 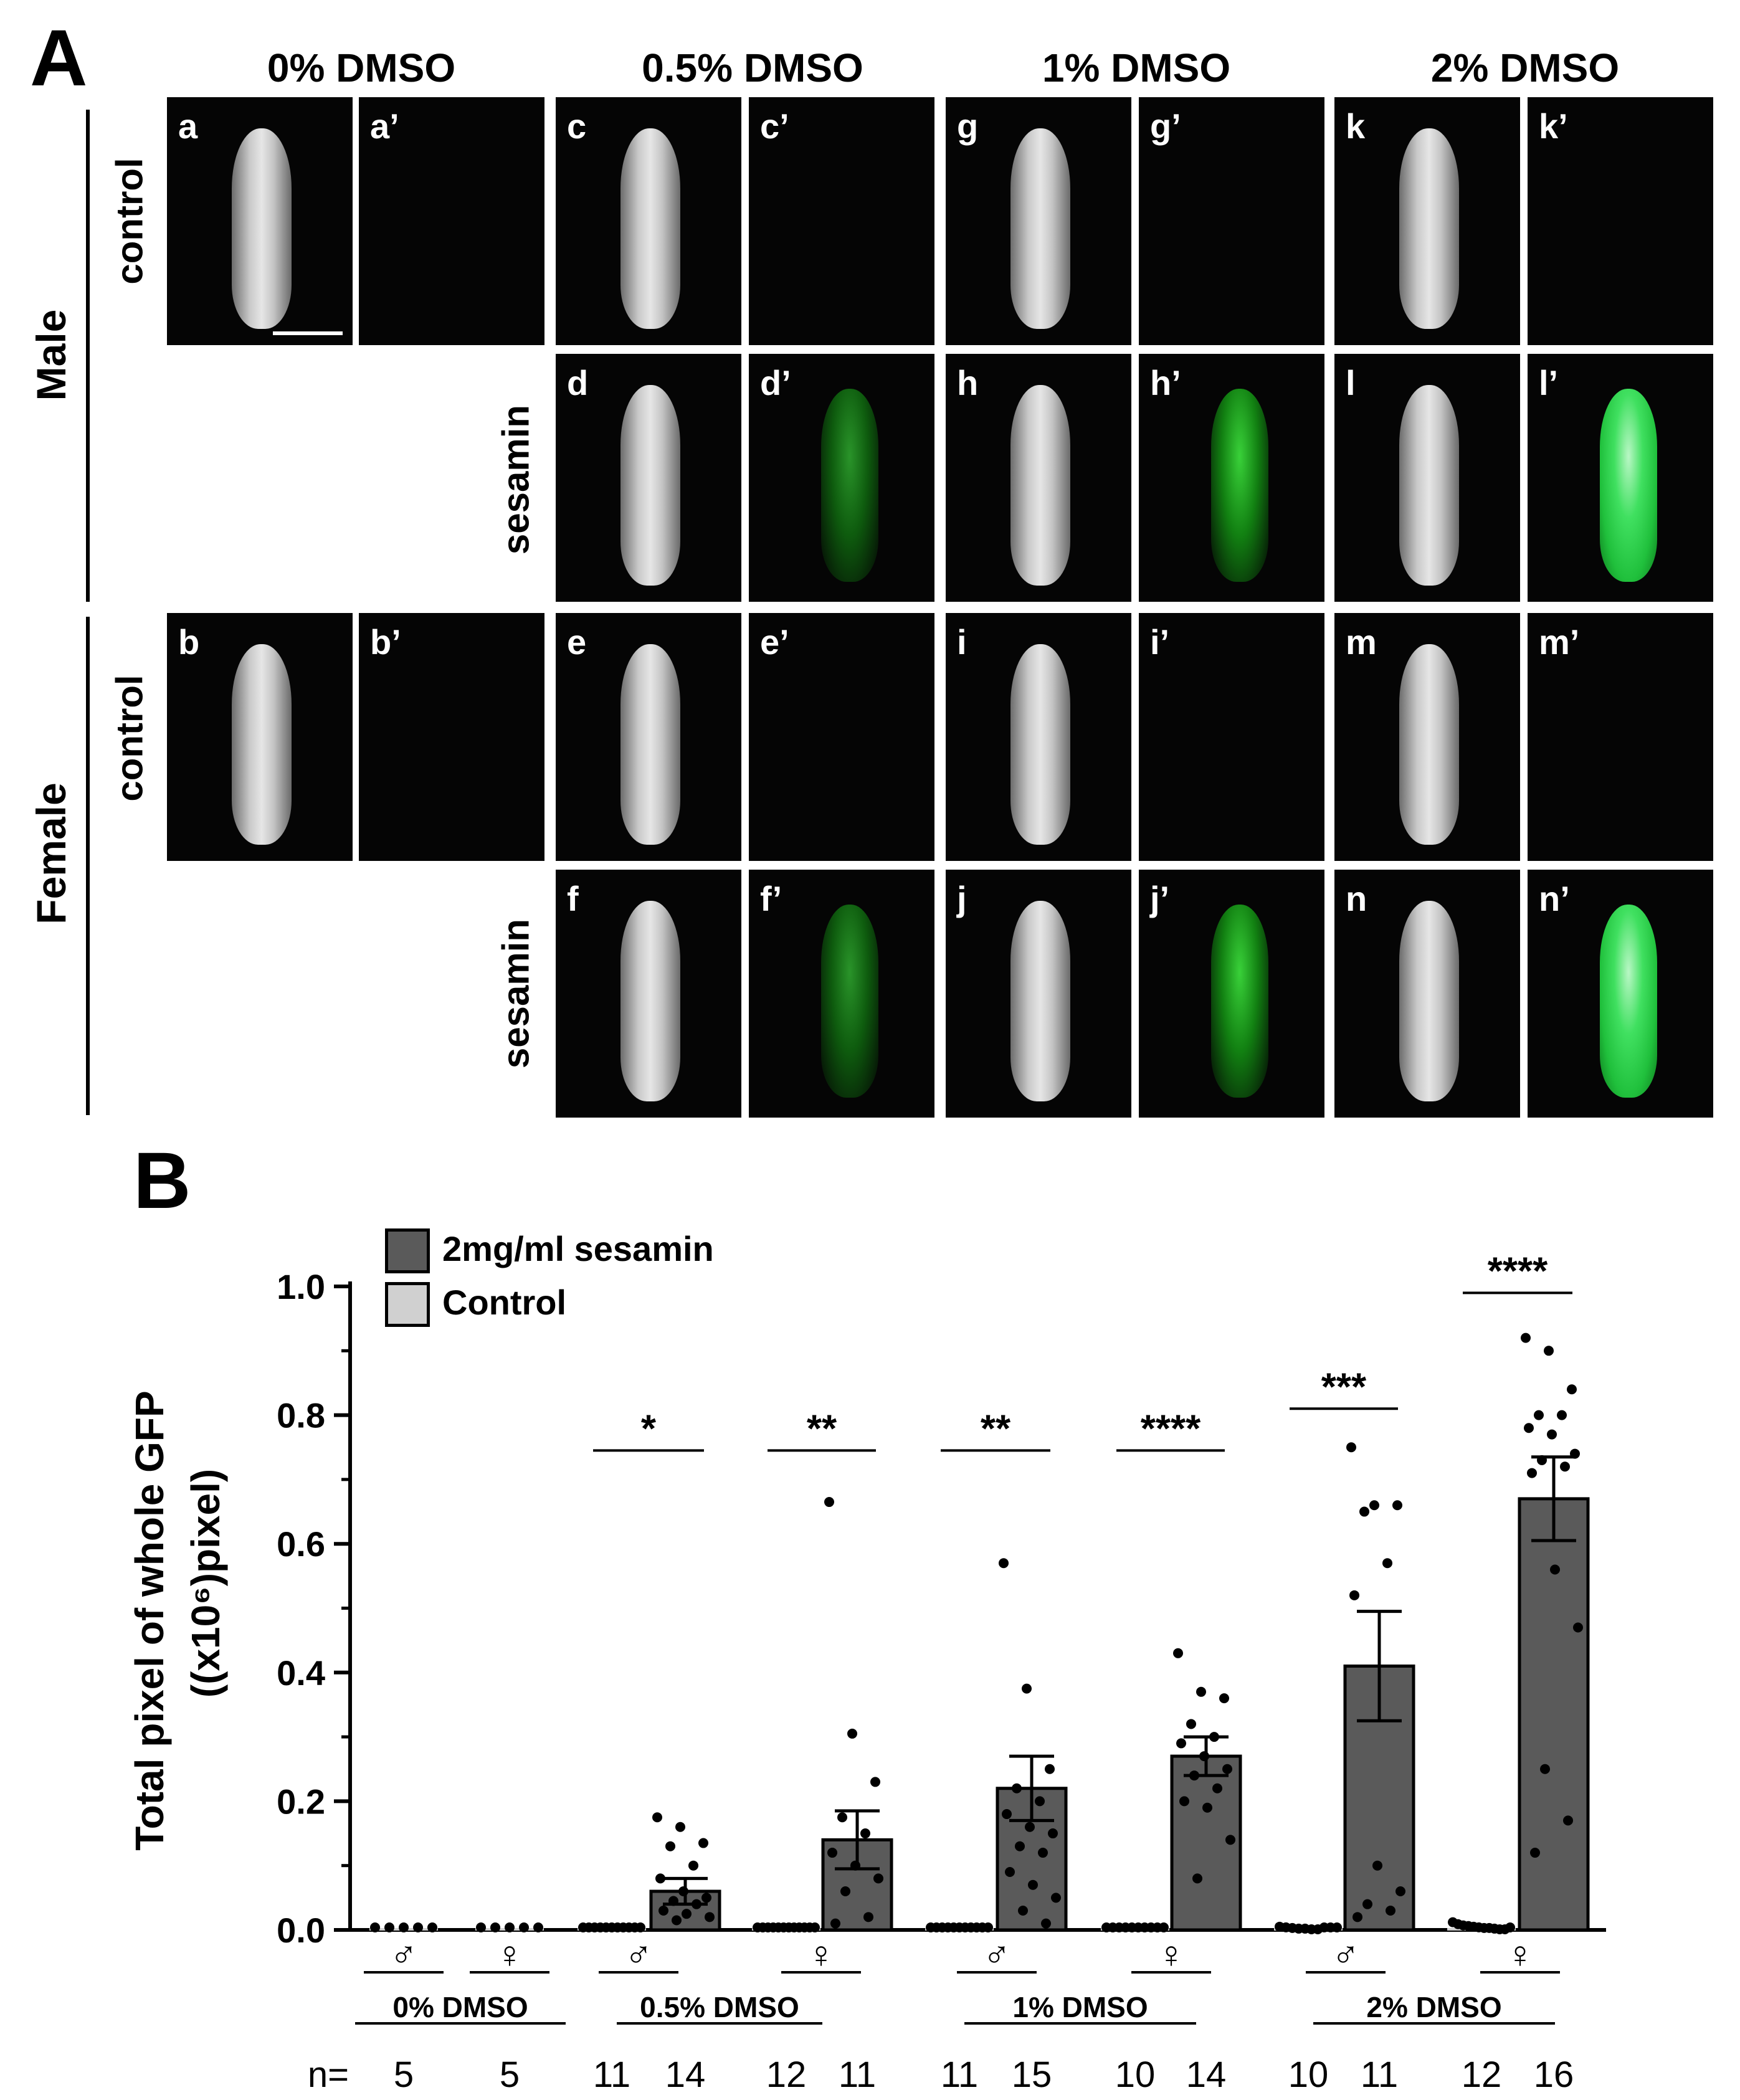 What do you see at coordinates (1361, 642) in the screenshot?
I see `tile-label: m` at bounding box center [1361, 642].